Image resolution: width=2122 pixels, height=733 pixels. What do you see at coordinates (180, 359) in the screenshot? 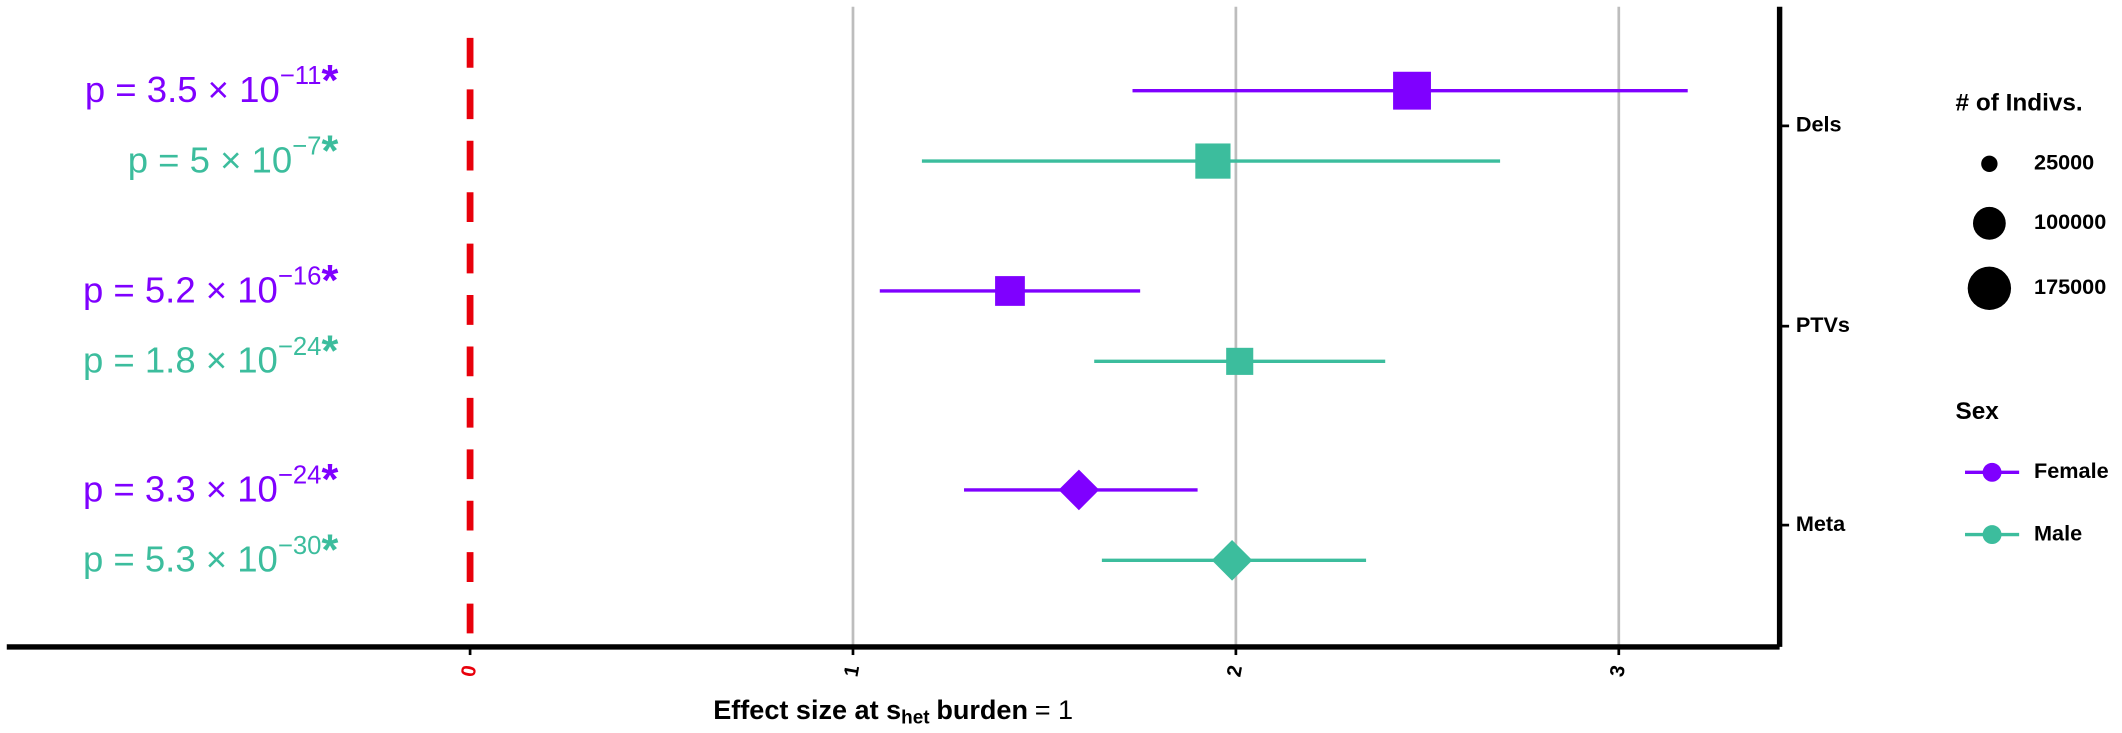
I see `p-value-base: p = 1.8 × 10` at bounding box center [180, 359].